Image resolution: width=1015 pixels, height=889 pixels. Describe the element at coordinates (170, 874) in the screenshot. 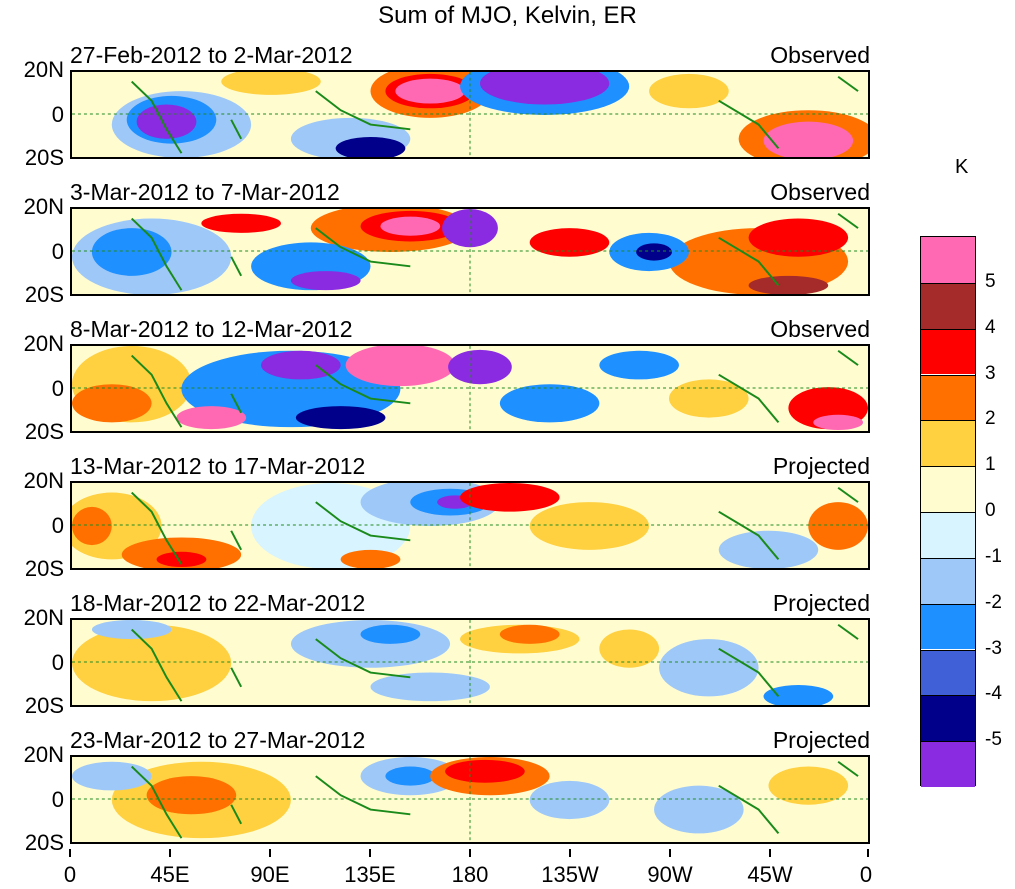

I see `x-label: 45E` at that location.